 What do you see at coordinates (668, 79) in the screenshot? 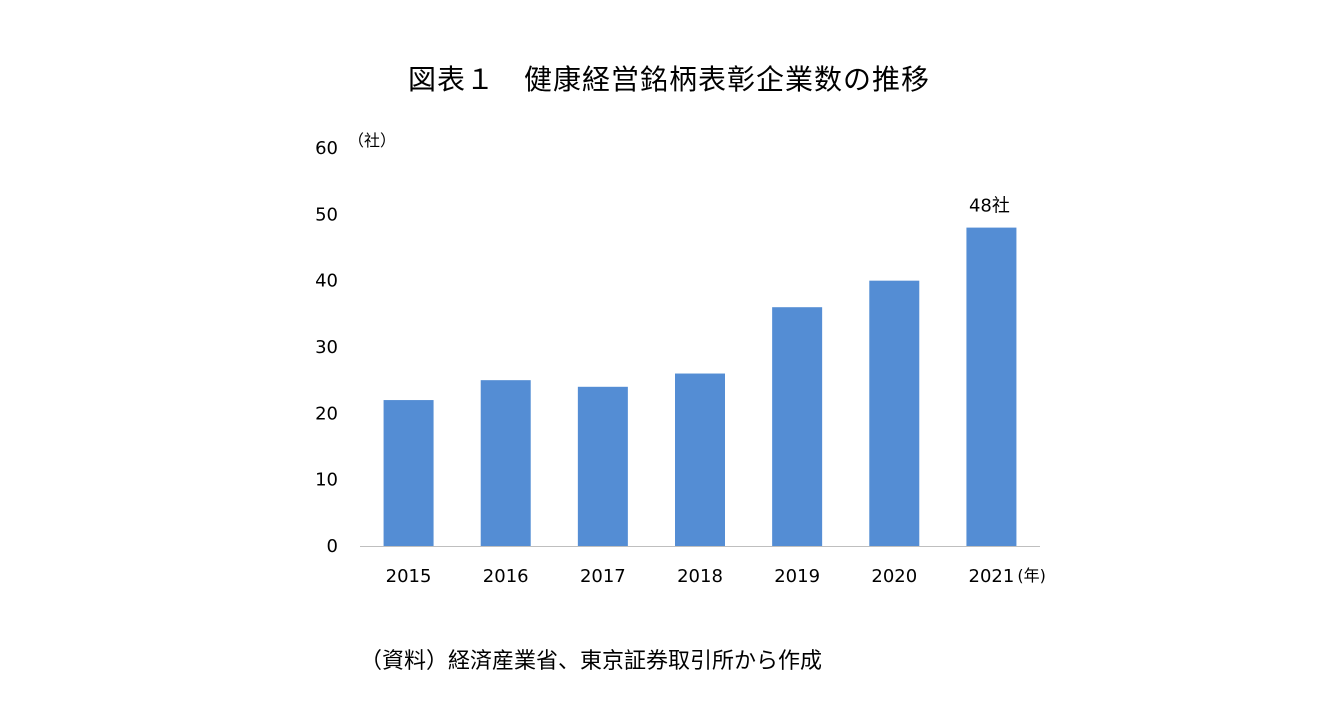
I see `chart-title: 図表１ 健康経営銘柄表彰企業数の推移` at bounding box center [668, 79].